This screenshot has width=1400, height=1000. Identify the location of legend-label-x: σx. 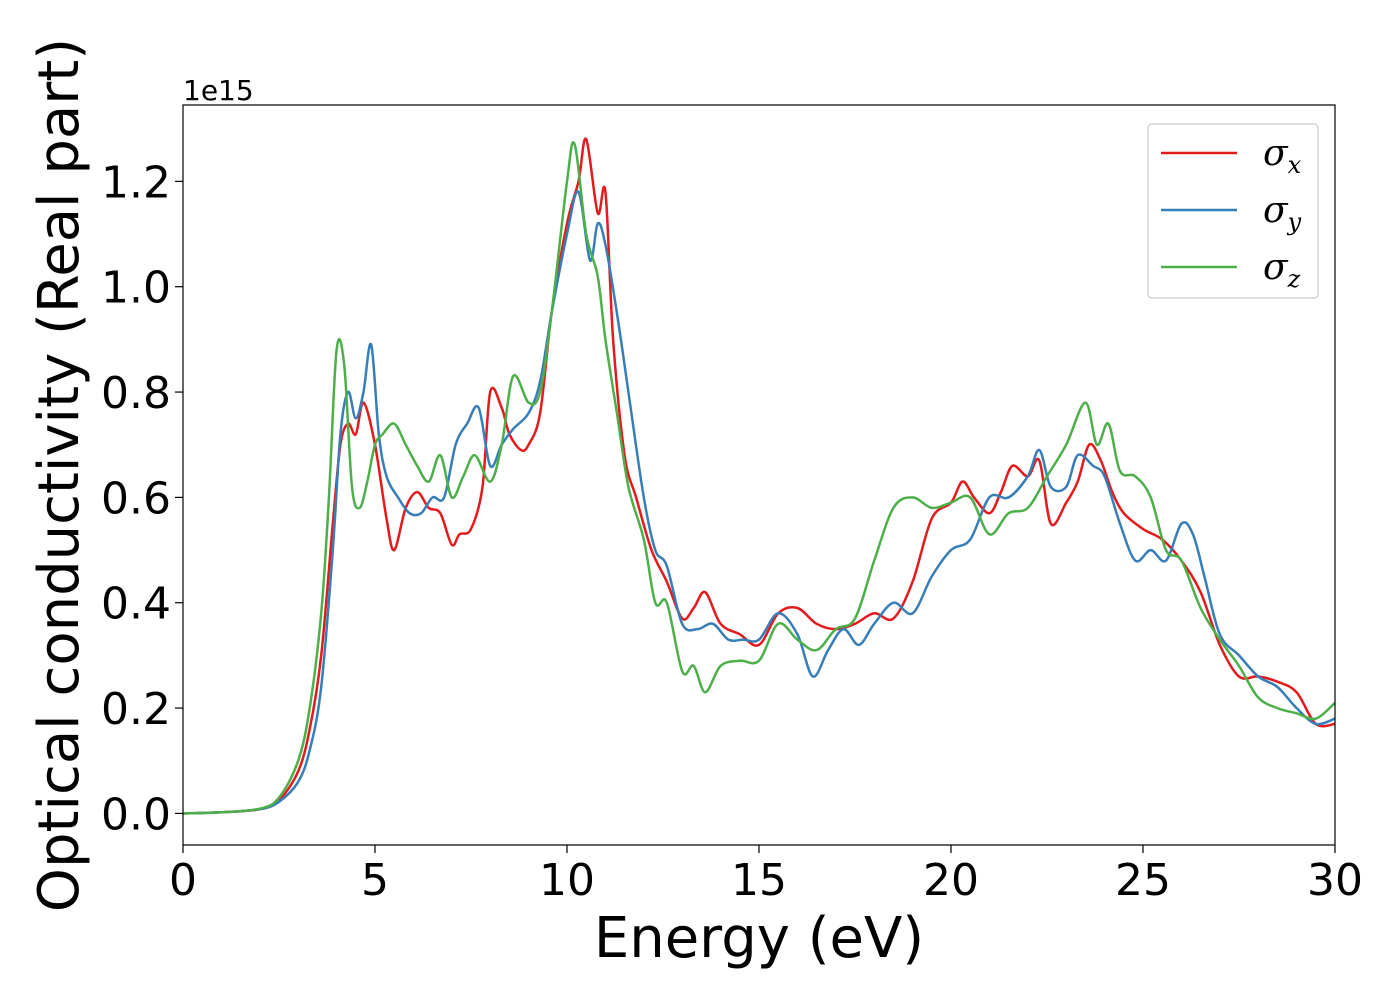
(1282, 156).